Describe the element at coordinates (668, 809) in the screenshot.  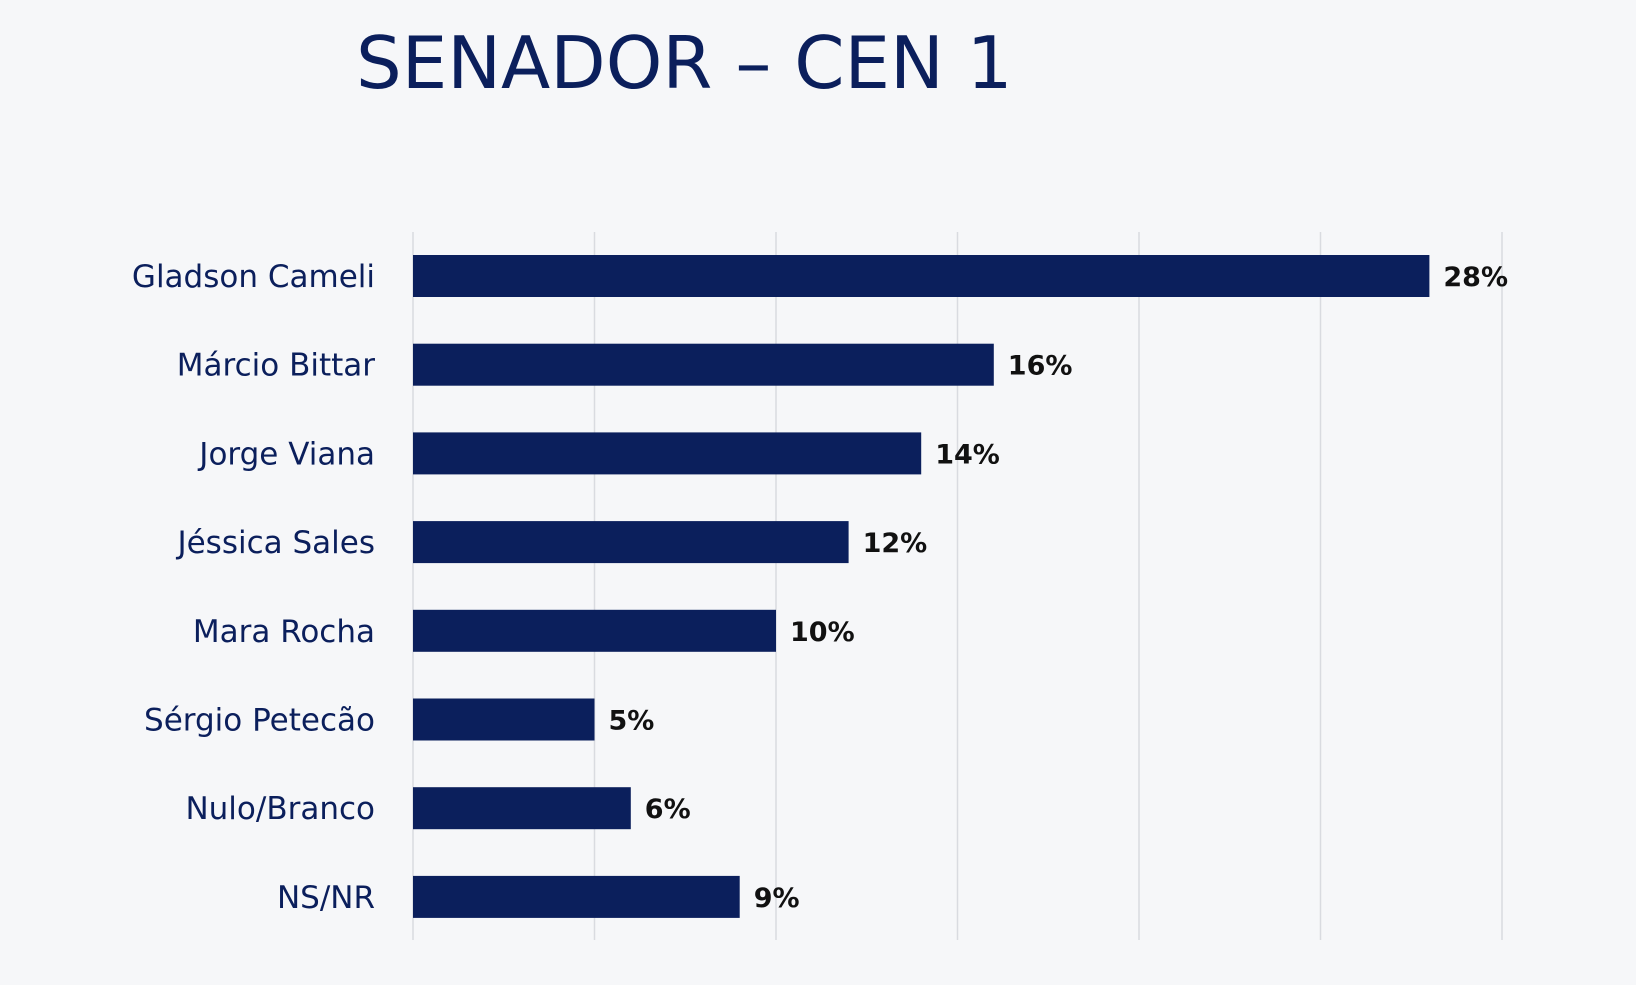
I see `value-label: 6%` at that location.